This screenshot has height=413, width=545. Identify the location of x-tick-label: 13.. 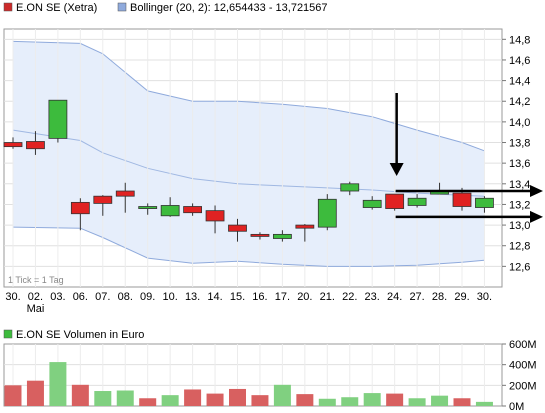
(192, 297).